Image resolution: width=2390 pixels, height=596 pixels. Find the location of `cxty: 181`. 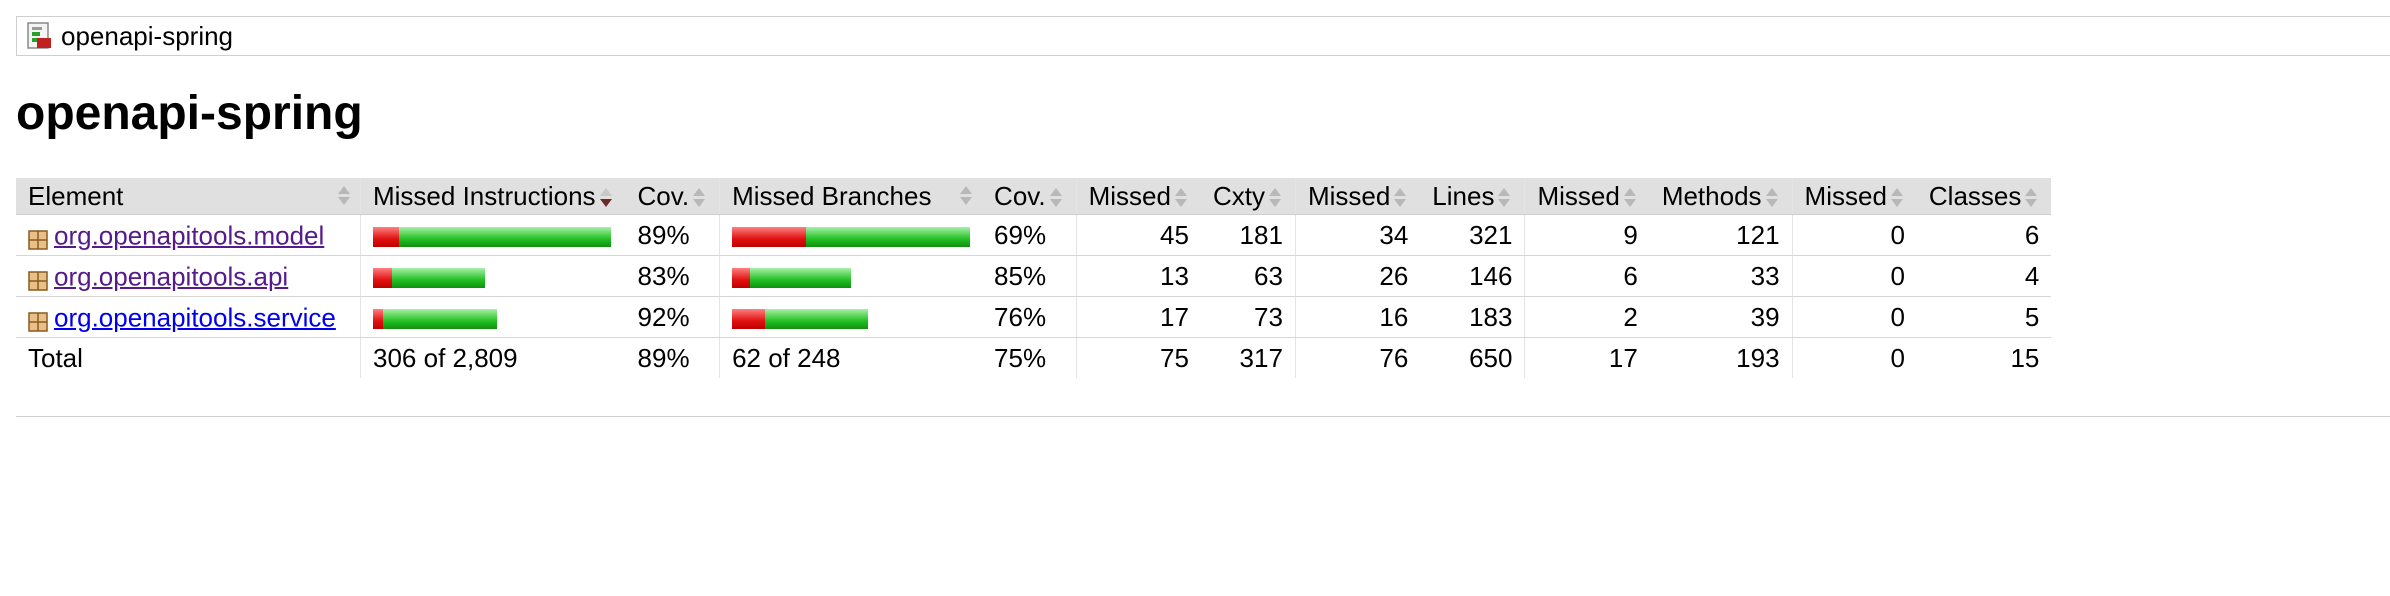

cxty: 181 is located at coordinates (1248, 235).